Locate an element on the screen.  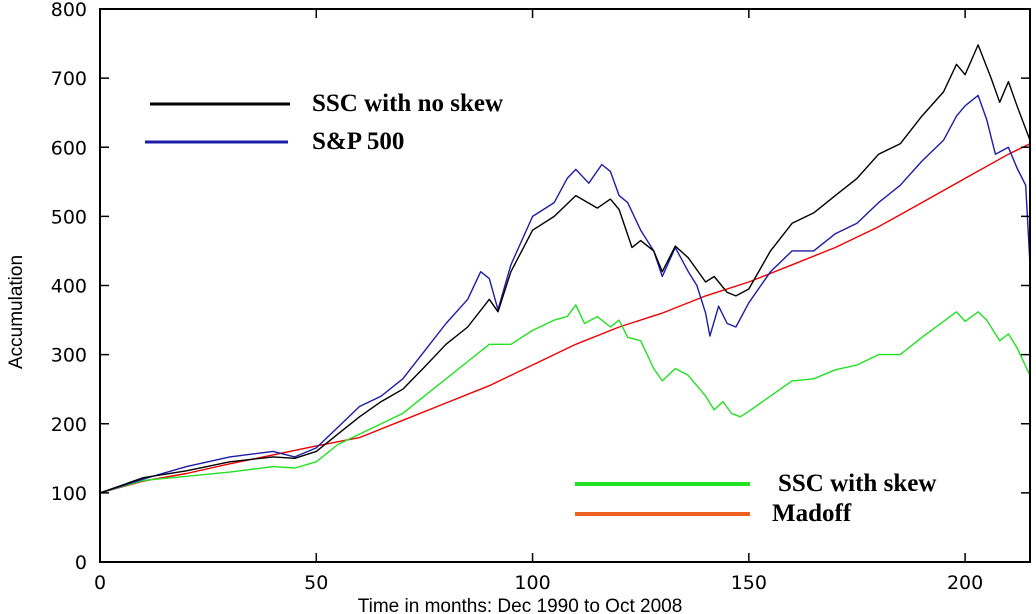
x-axis-label: Time in months: Dec 1990 to Oct 2008 is located at coordinates (520, 605).